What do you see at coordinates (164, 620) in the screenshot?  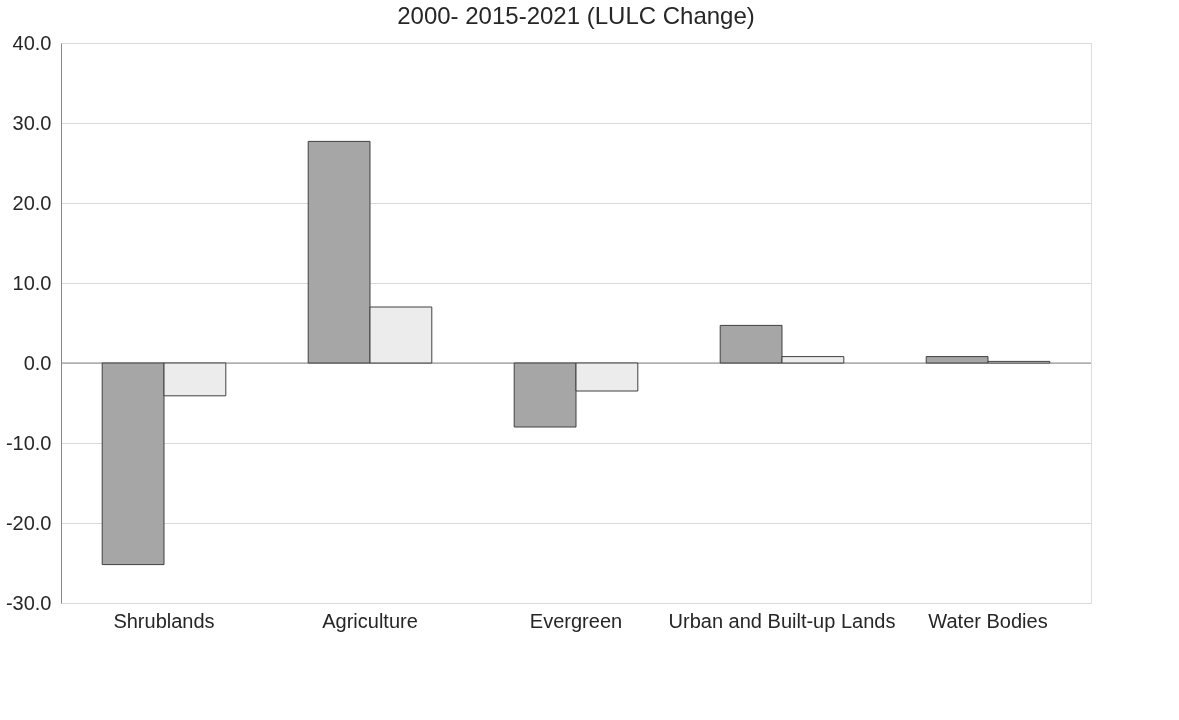 I see `x-tick-label: Shrublands` at bounding box center [164, 620].